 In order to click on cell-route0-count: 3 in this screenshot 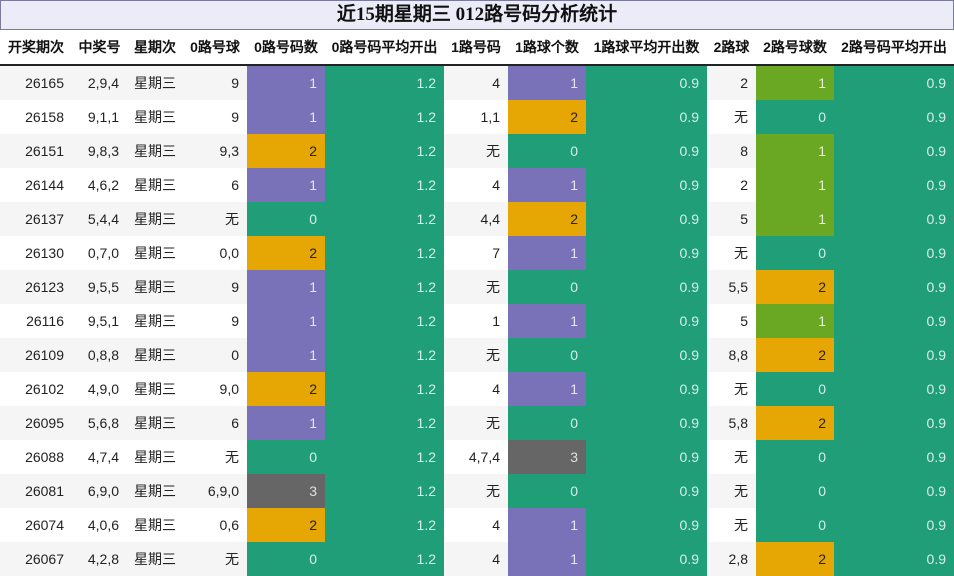, I will do `click(286, 491)`.